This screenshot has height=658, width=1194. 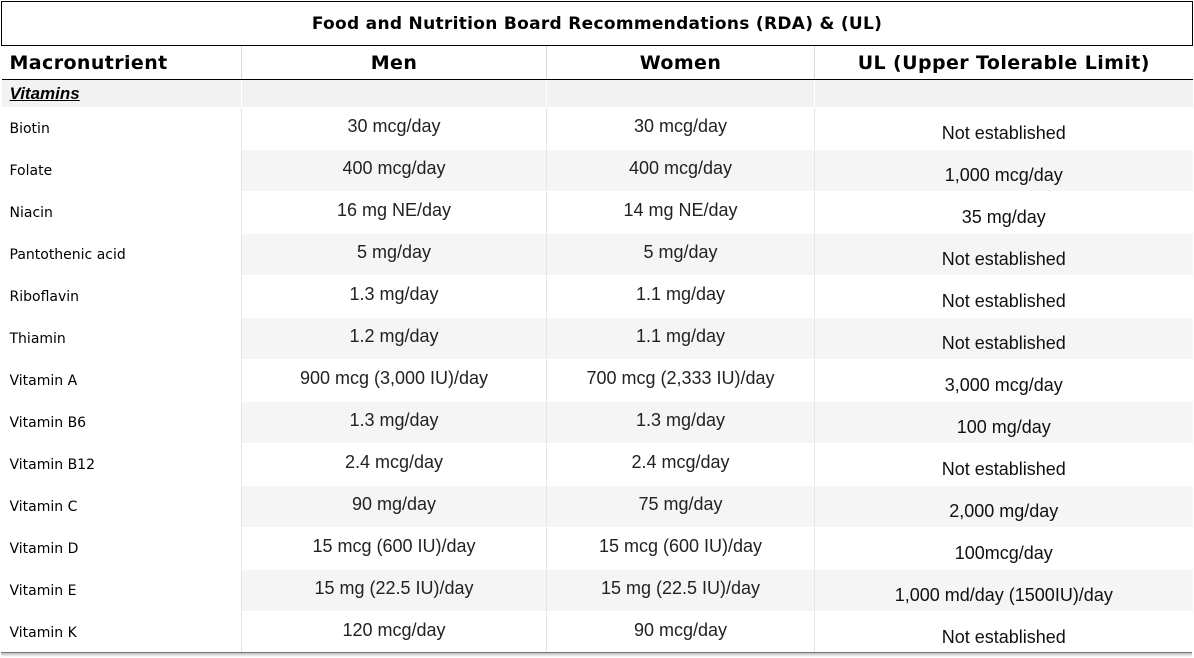 What do you see at coordinates (680, 464) in the screenshot?
I see `cell-women-value: 2.4 mcg/day` at bounding box center [680, 464].